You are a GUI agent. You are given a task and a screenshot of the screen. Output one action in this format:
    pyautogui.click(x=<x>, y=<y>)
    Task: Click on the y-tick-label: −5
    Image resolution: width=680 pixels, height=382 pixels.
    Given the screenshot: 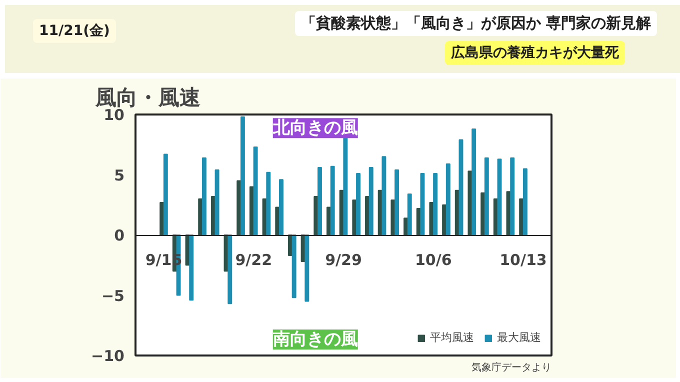 What is the action you would take?
    pyautogui.click(x=113, y=295)
    